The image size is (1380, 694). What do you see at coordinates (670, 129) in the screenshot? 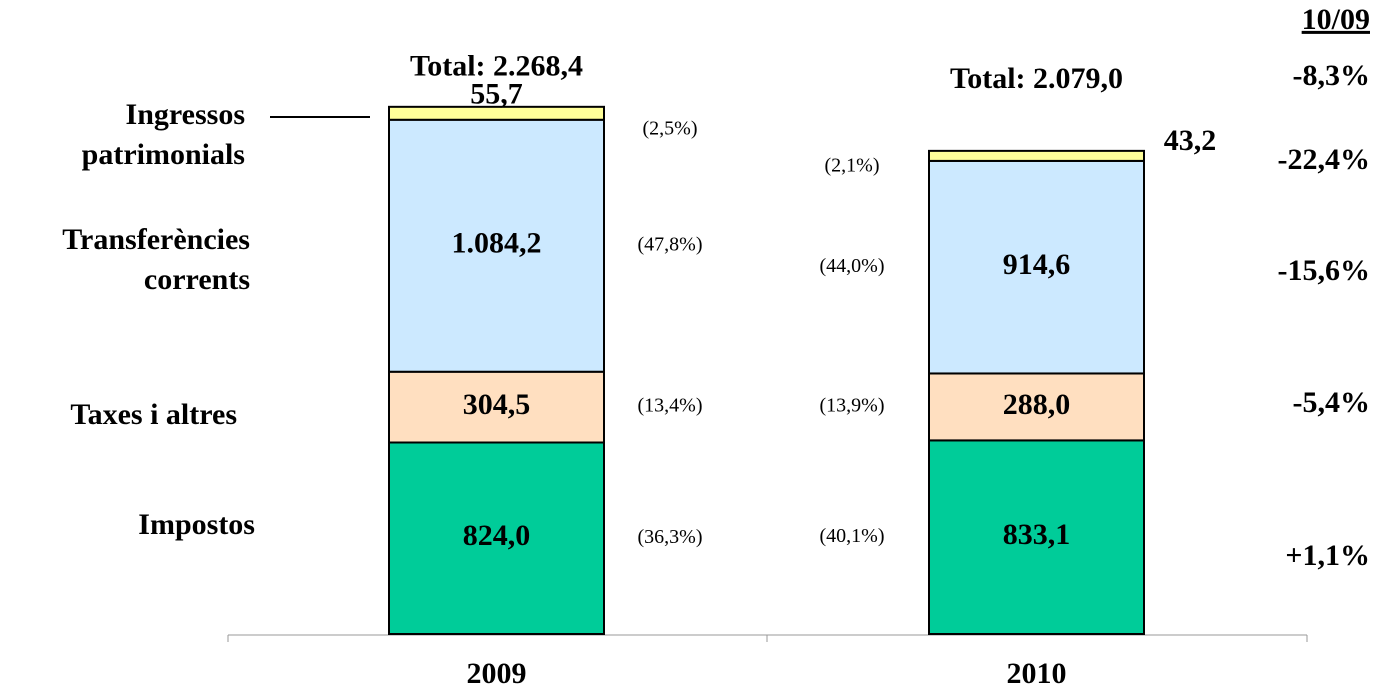
I see `share-label: (2,5%)` at bounding box center [670, 129].